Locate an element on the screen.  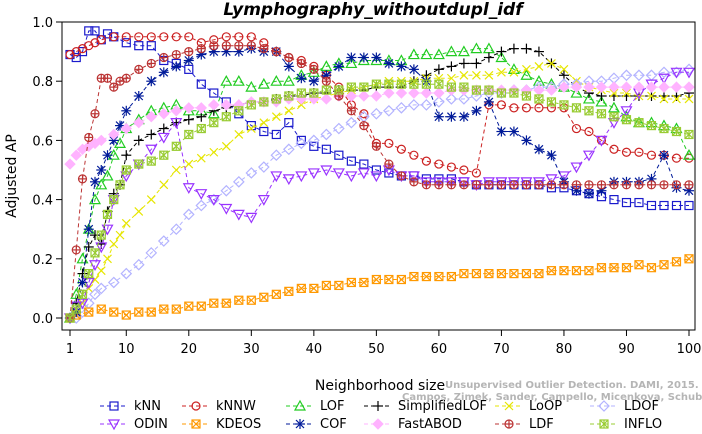
x-tick-label: 100 is located at coordinates (689, 349).